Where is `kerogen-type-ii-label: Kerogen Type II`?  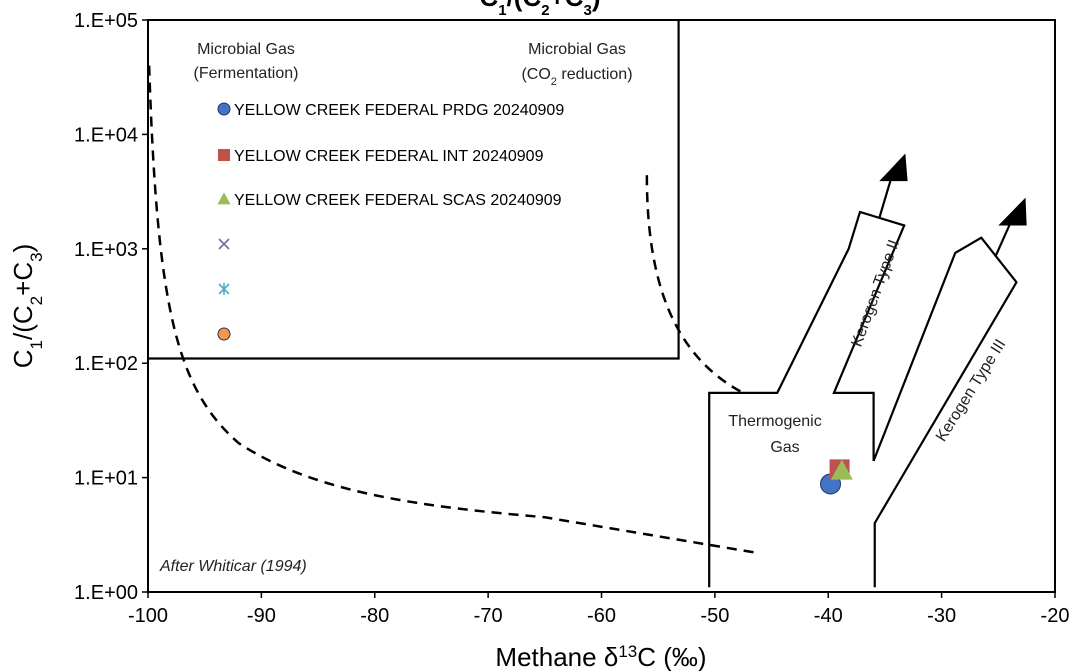
kerogen-type-ii-label: Kerogen Type II is located at coordinates (876, 294).